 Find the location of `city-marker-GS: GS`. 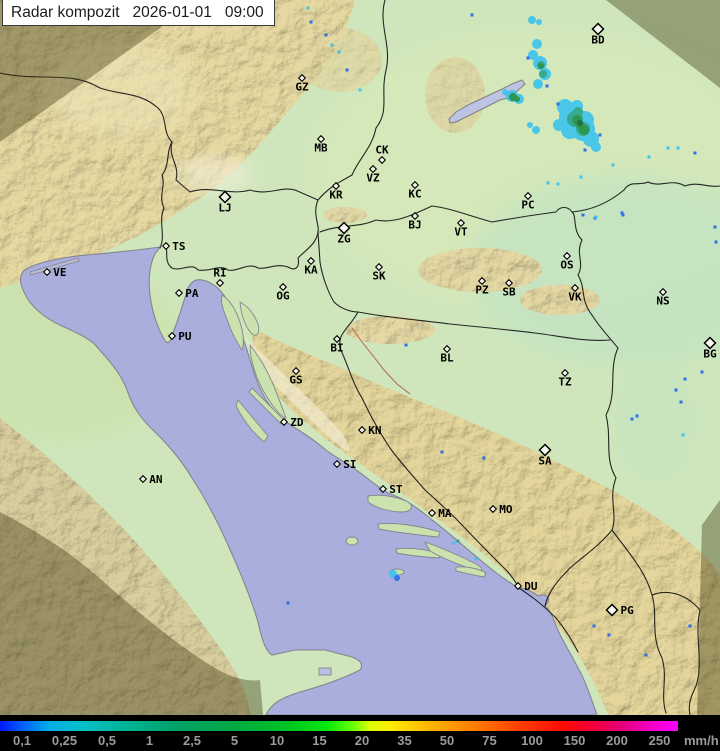

city-marker-GS: GS is located at coordinates (296, 376).